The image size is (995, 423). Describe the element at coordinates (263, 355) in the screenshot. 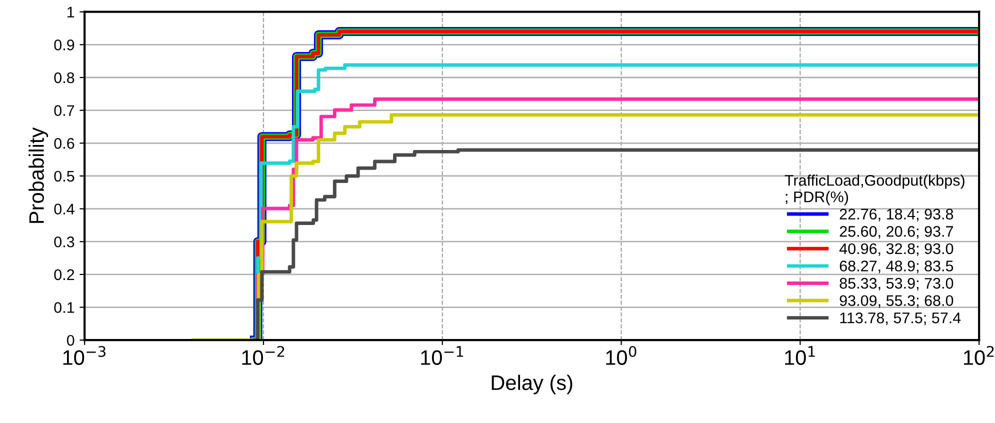

I see `x-tick-label: 10$^{−2}$` at that location.